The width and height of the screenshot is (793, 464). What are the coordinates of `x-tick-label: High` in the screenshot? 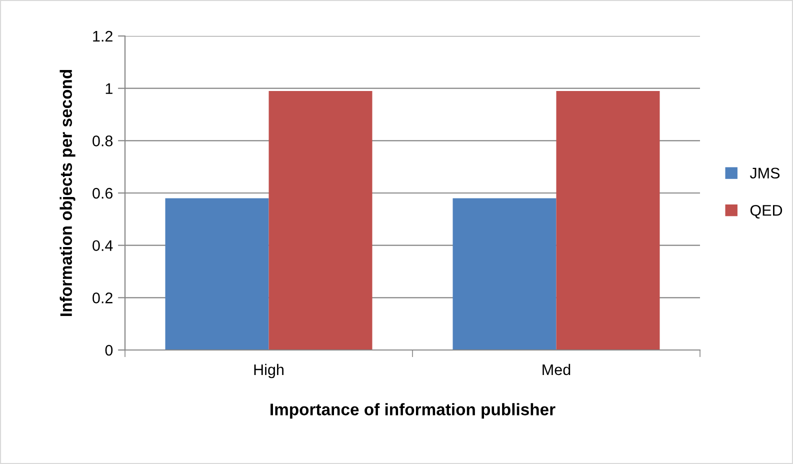 It's located at (269, 371).